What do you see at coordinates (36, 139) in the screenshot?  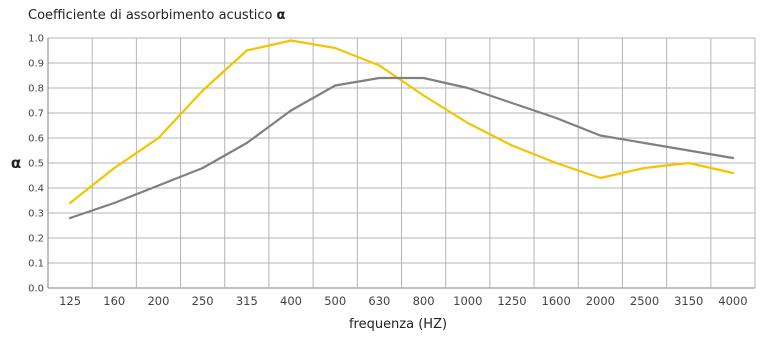 I see `y-tick-label: 0.6` at bounding box center [36, 139].